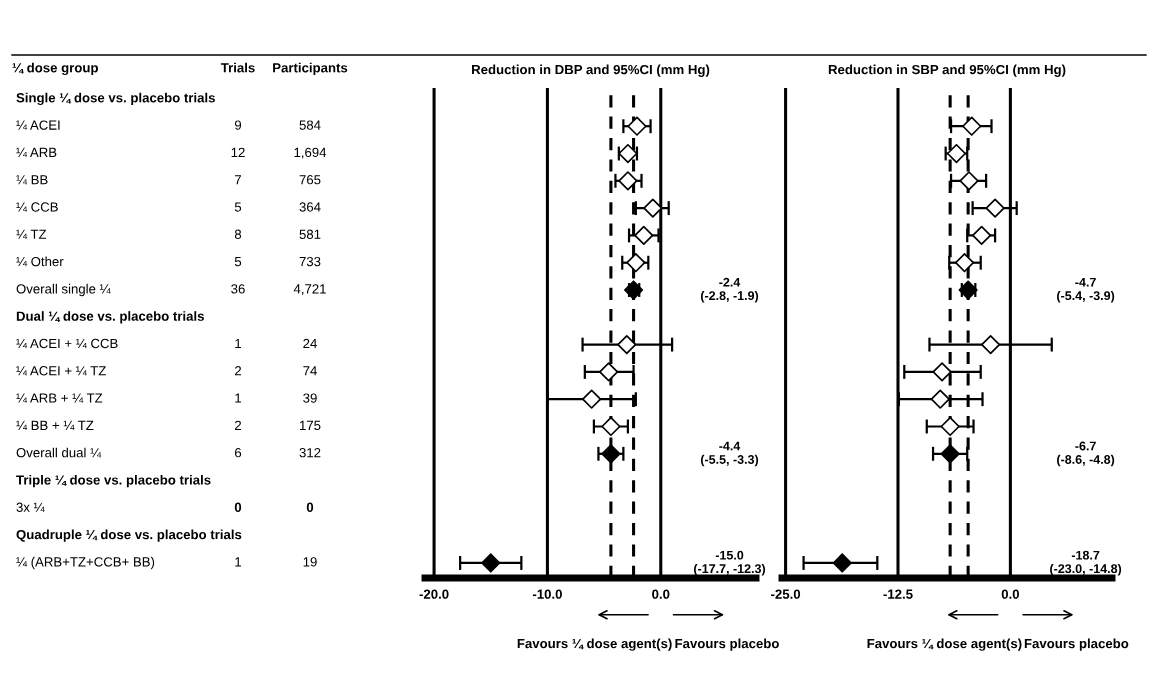  What do you see at coordinates (32, 180) in the screenshot?
I see `category-label: ¼ BB` at bounding box center [32, 180].